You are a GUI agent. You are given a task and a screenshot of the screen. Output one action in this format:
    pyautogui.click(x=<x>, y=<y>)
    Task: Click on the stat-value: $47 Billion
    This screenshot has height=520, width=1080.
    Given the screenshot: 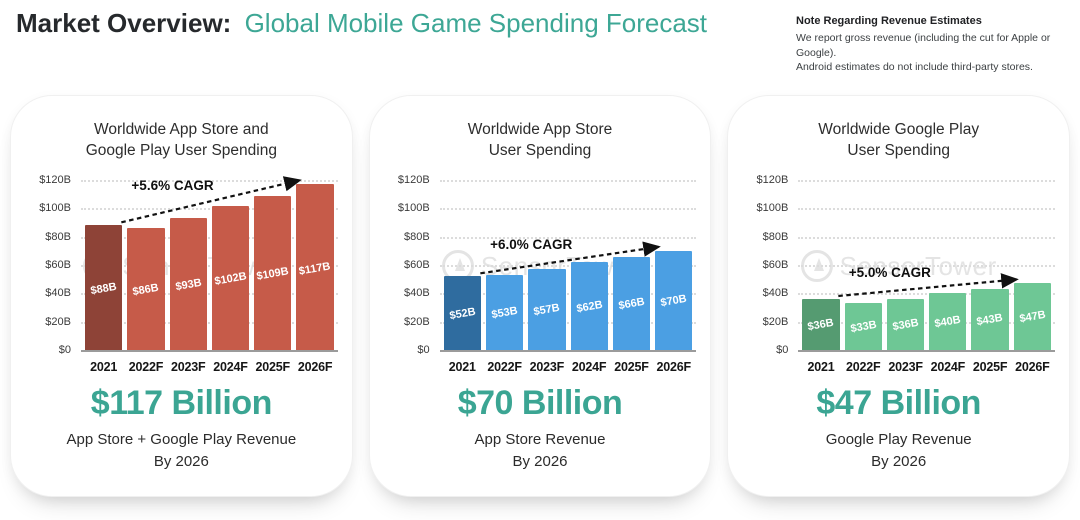 What is the action you would take?
    pyautogui.click(x=898, y=403)
    